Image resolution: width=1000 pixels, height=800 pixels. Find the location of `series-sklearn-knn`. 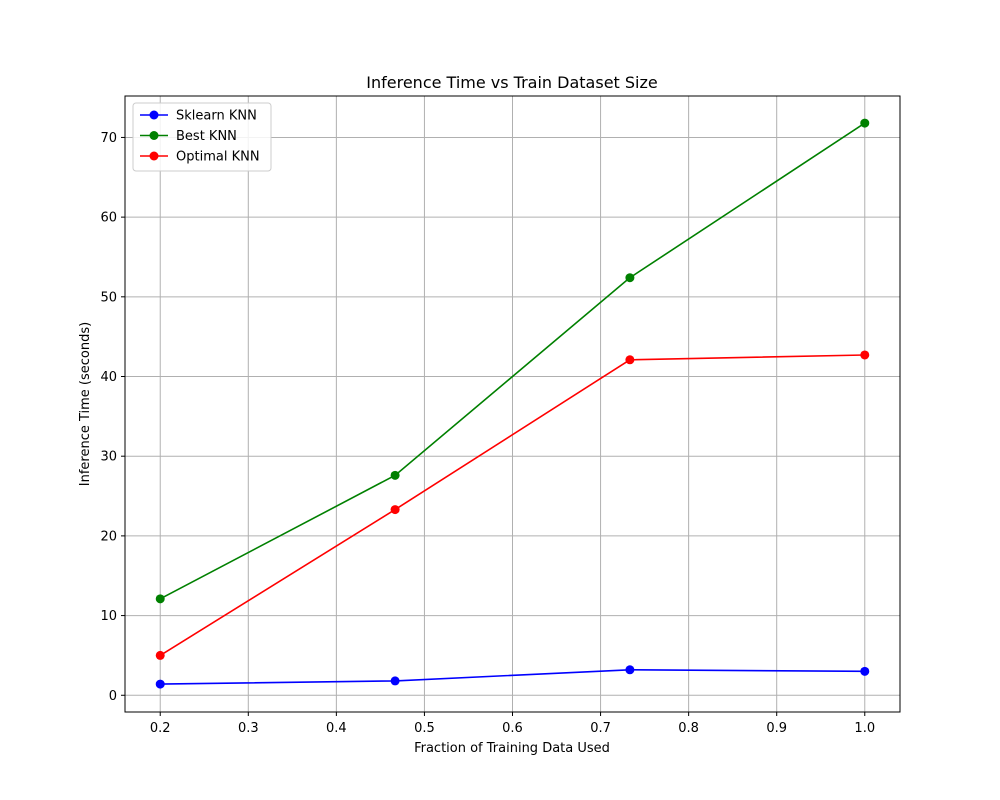

series-sklearn-knn is located at coordinates (512, 677).